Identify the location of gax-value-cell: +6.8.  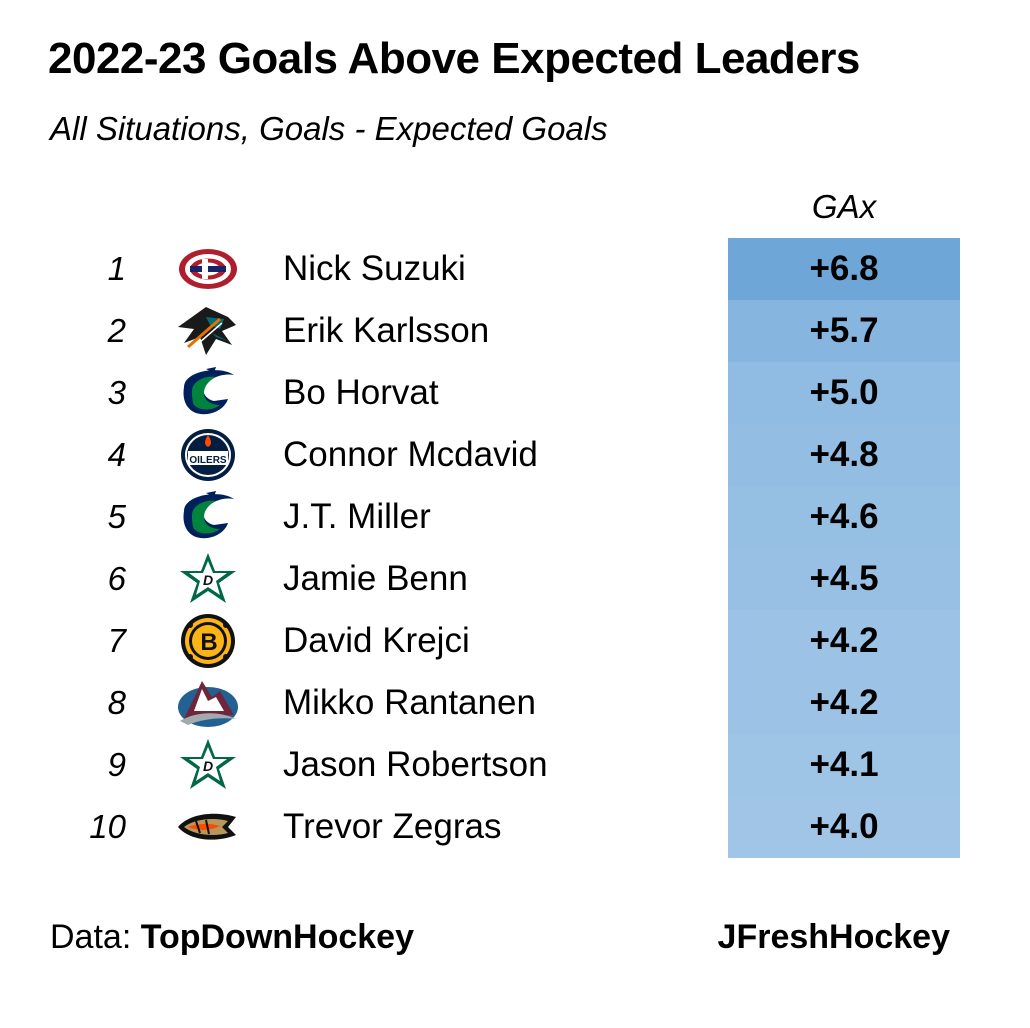
(844, 269).